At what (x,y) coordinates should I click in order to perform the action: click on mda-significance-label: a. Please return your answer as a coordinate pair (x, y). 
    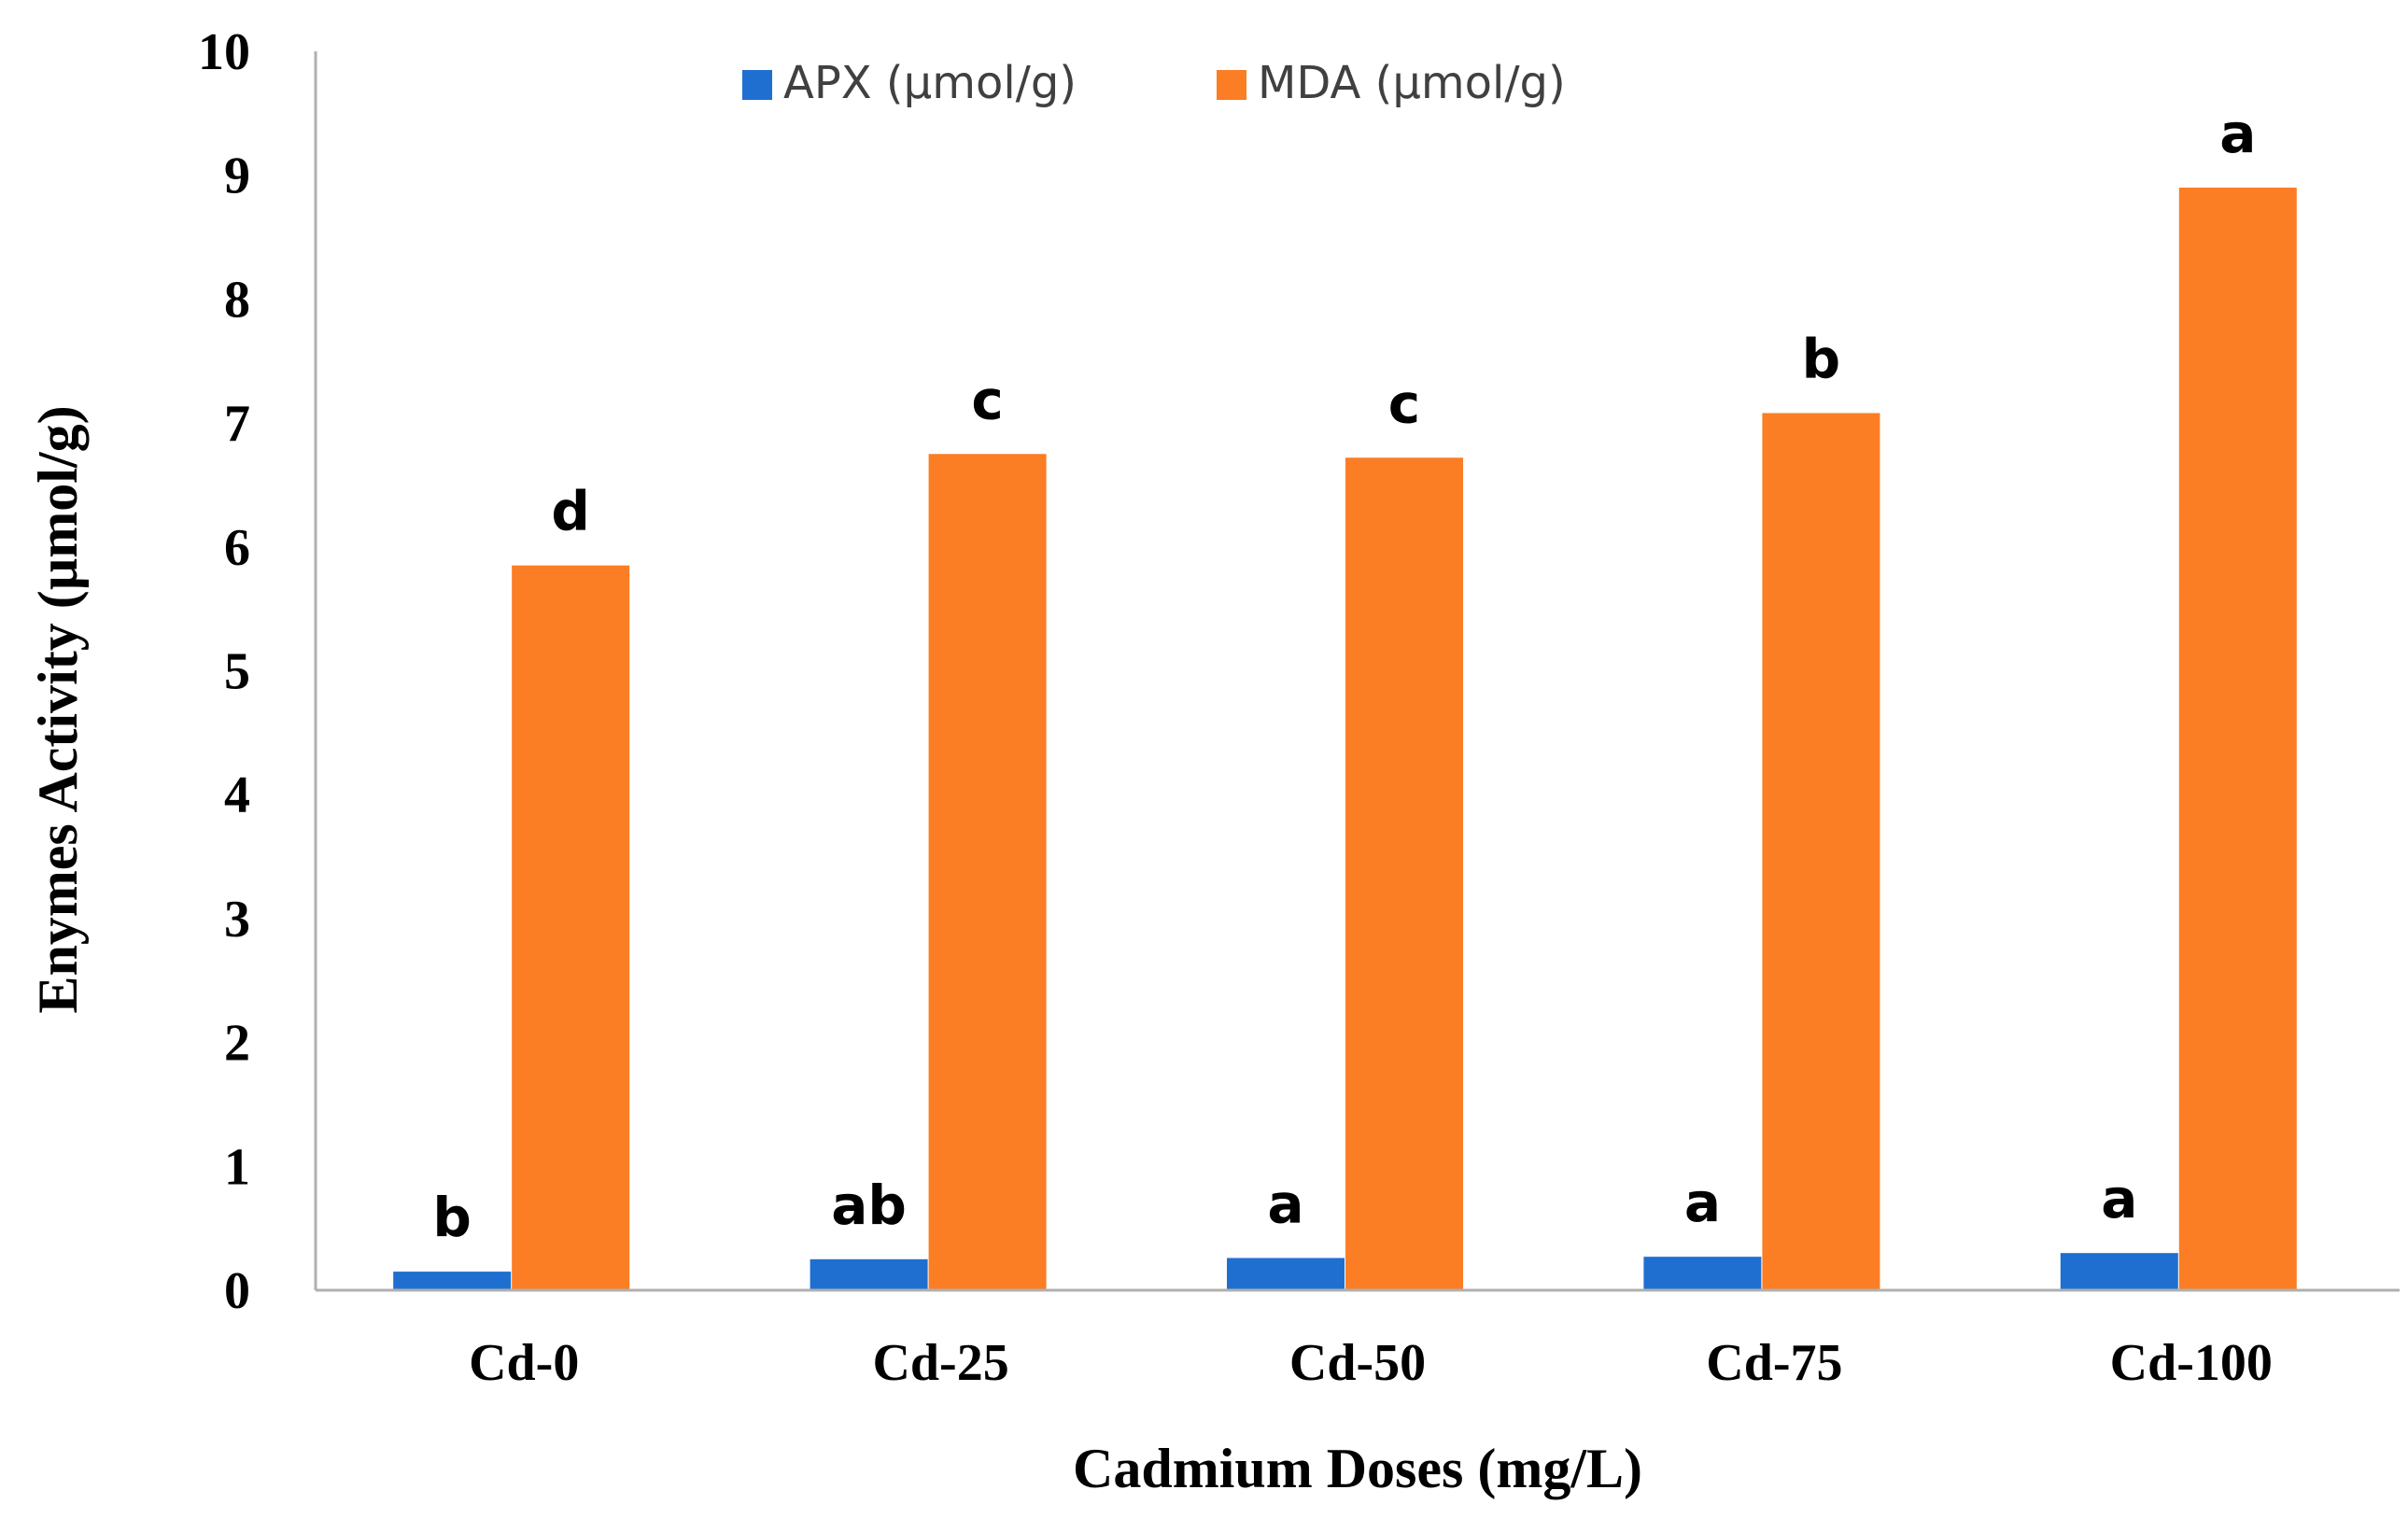
    Looking at the image, I should click on (2237, 133).